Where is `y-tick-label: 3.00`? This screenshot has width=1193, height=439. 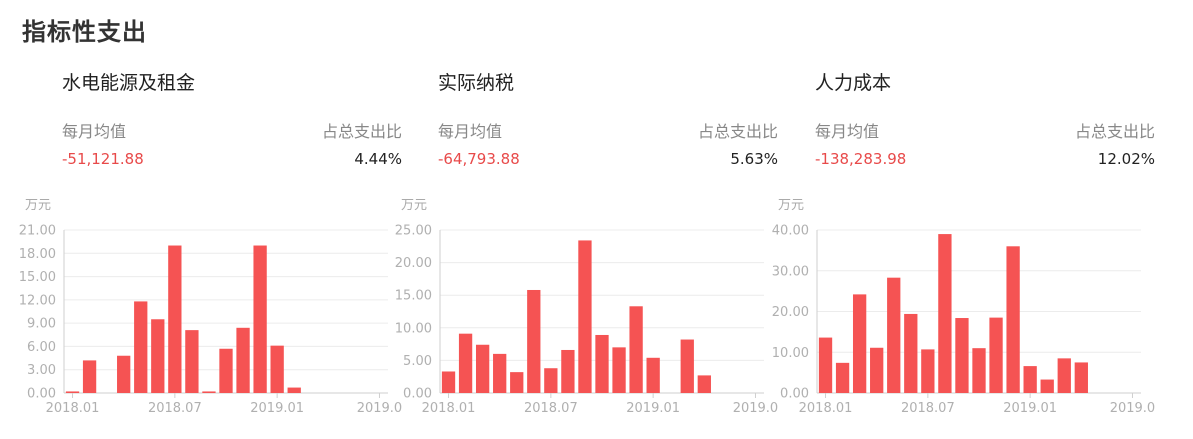 y-tick-label: 3.00 is located at coordinates (41, 370).